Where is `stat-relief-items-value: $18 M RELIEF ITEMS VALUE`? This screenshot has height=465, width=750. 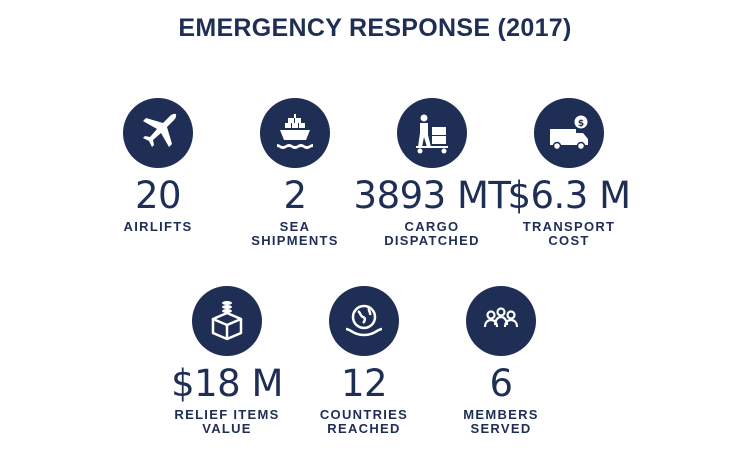 stat-relief-items-value: $18 M RELIEF ITEMS VALUE is located at coordinates (227, 361).